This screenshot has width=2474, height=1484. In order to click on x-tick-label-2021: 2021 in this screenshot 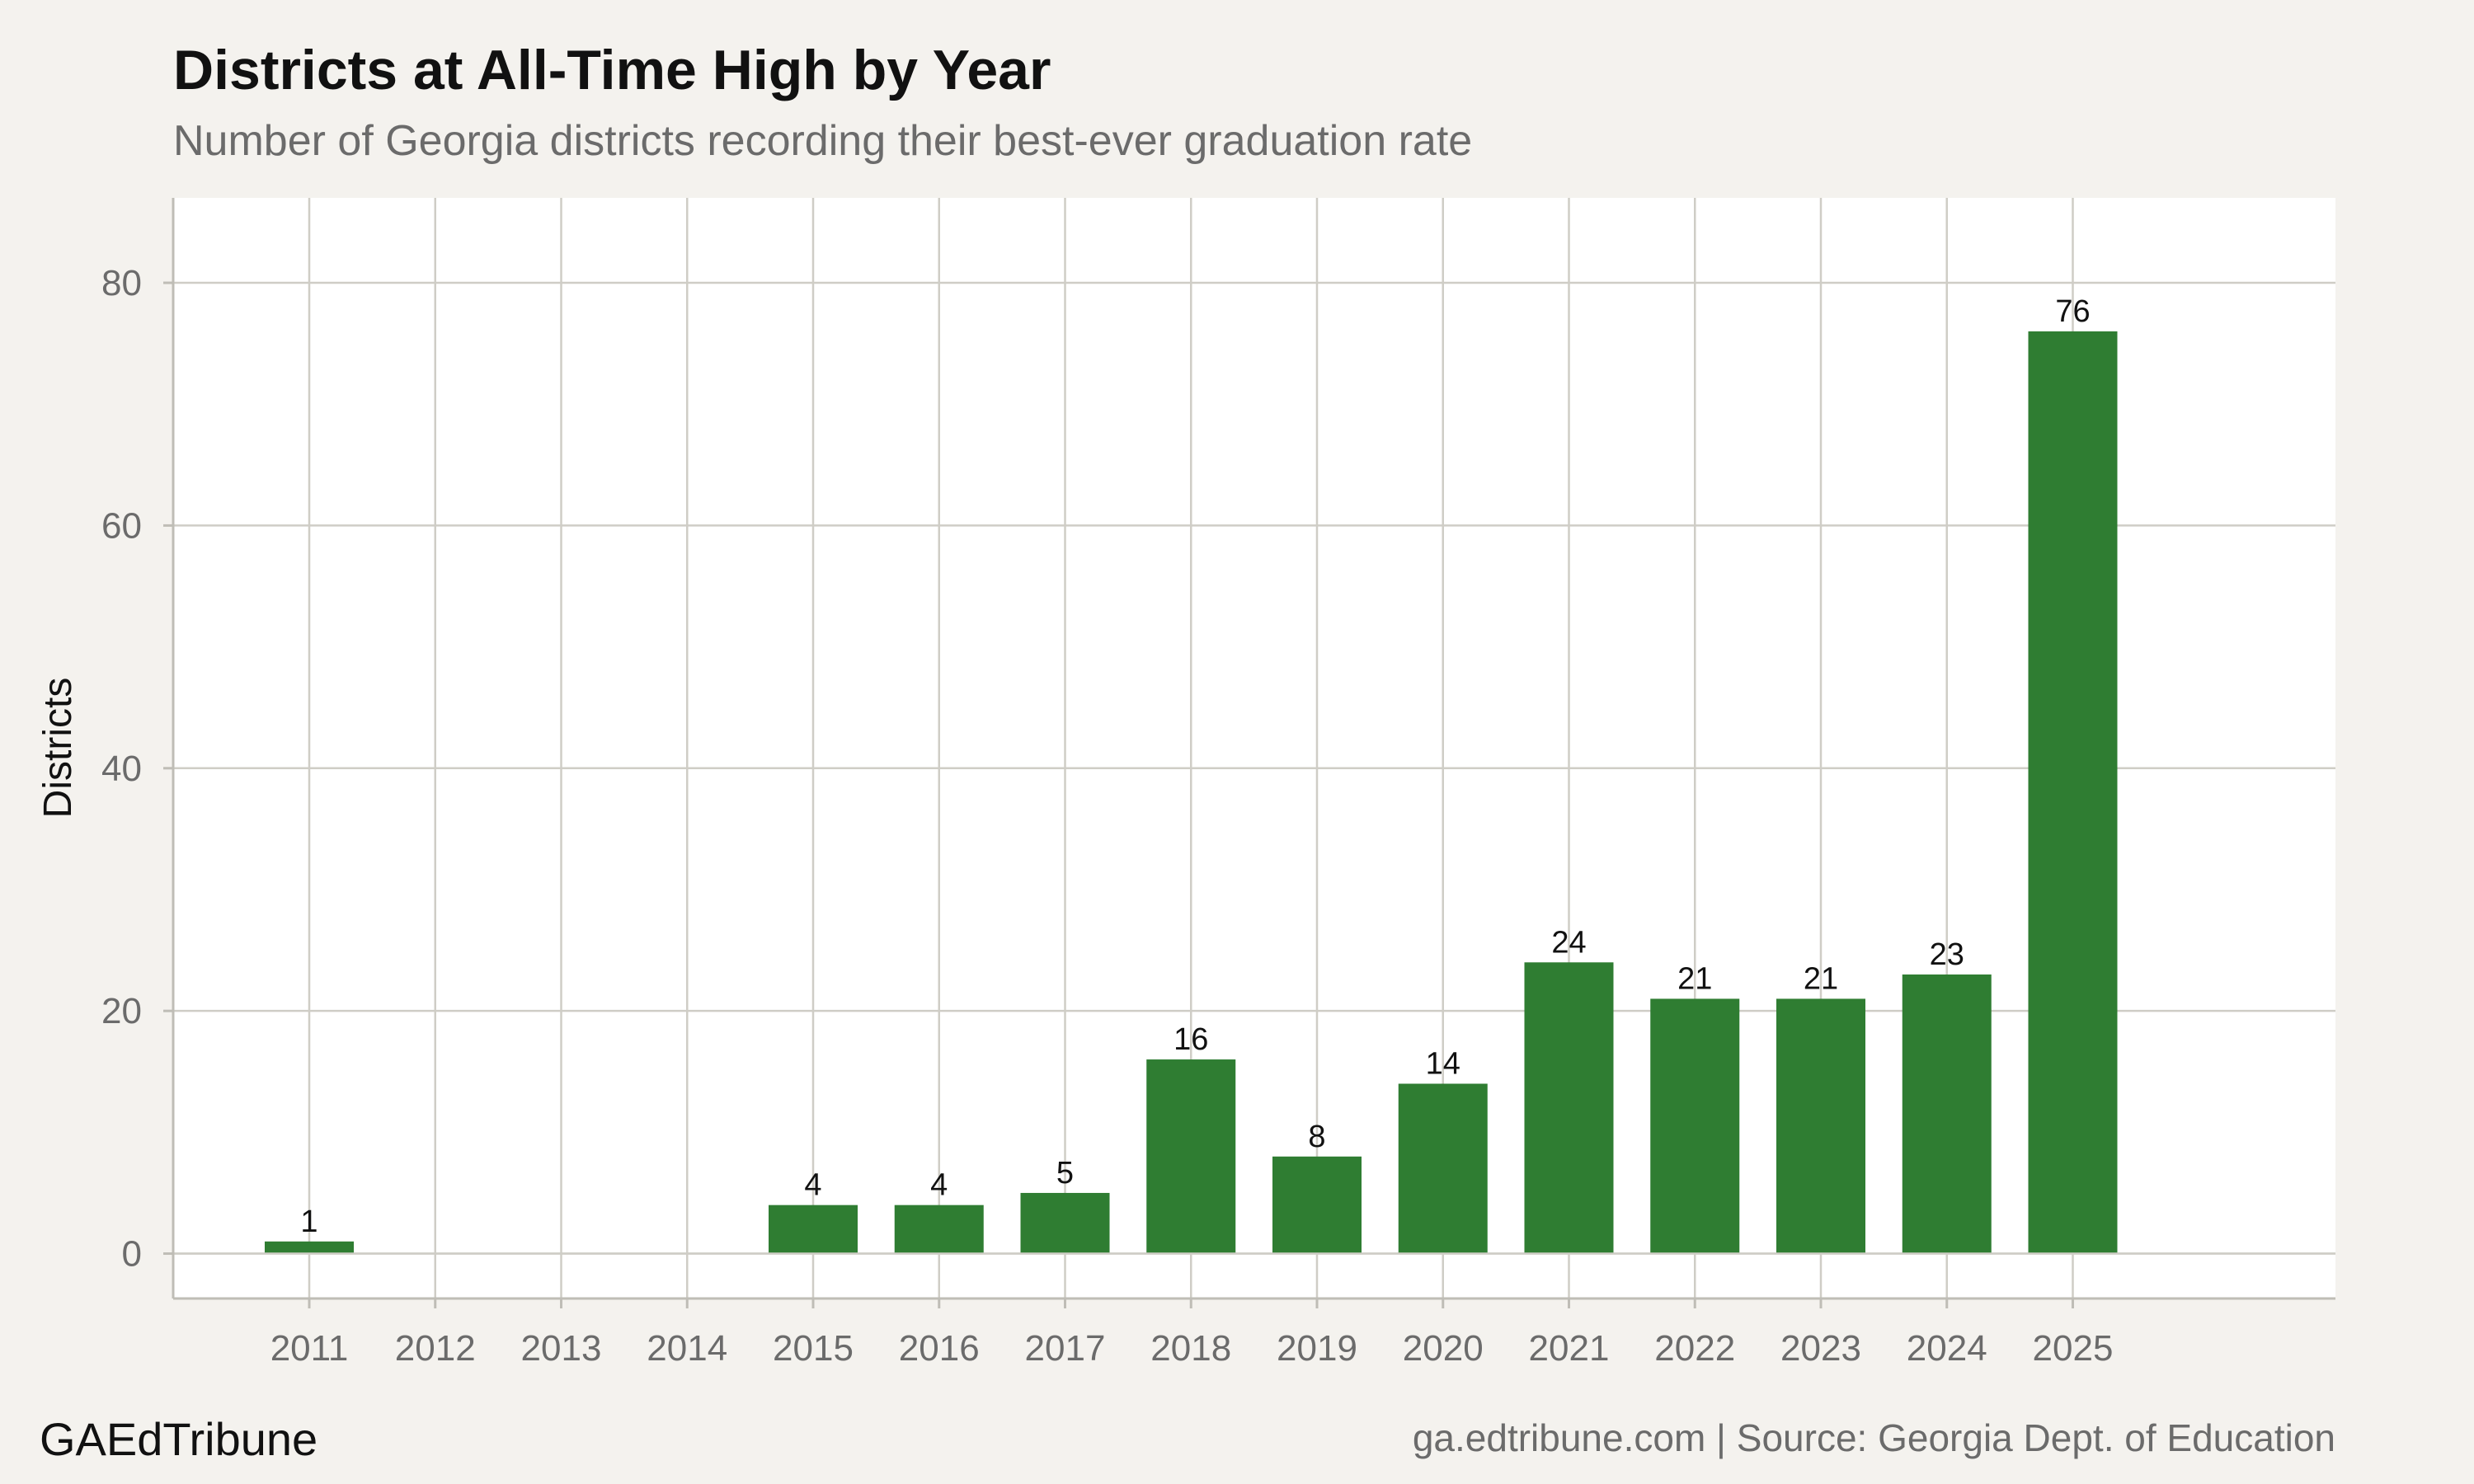, I will do `click(1569, 1348)`.